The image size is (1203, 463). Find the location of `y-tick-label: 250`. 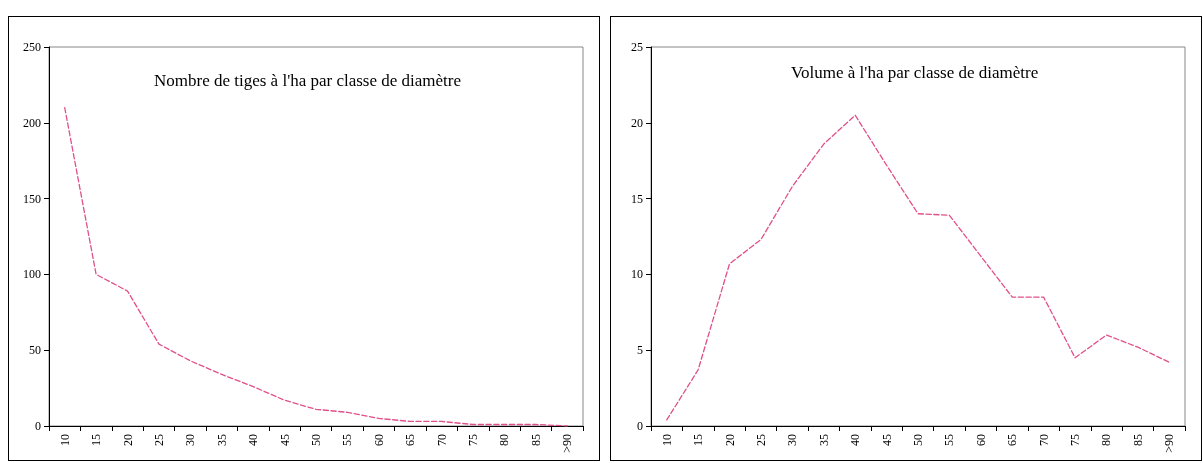

y-tick-label: 250 is located at coordinates (32, 47).